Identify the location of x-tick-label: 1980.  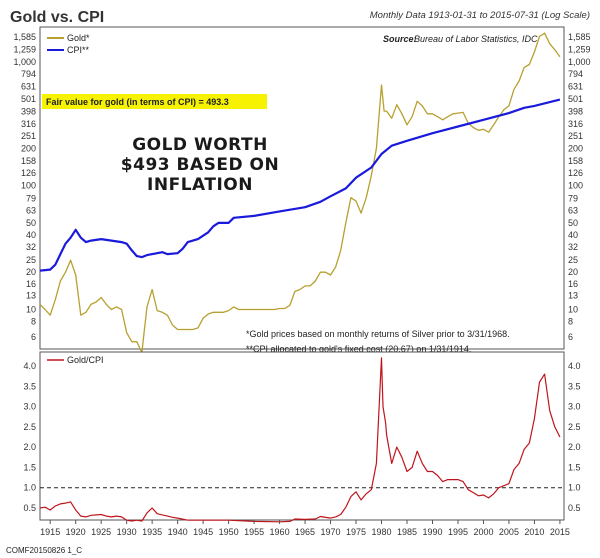
(382, 532).